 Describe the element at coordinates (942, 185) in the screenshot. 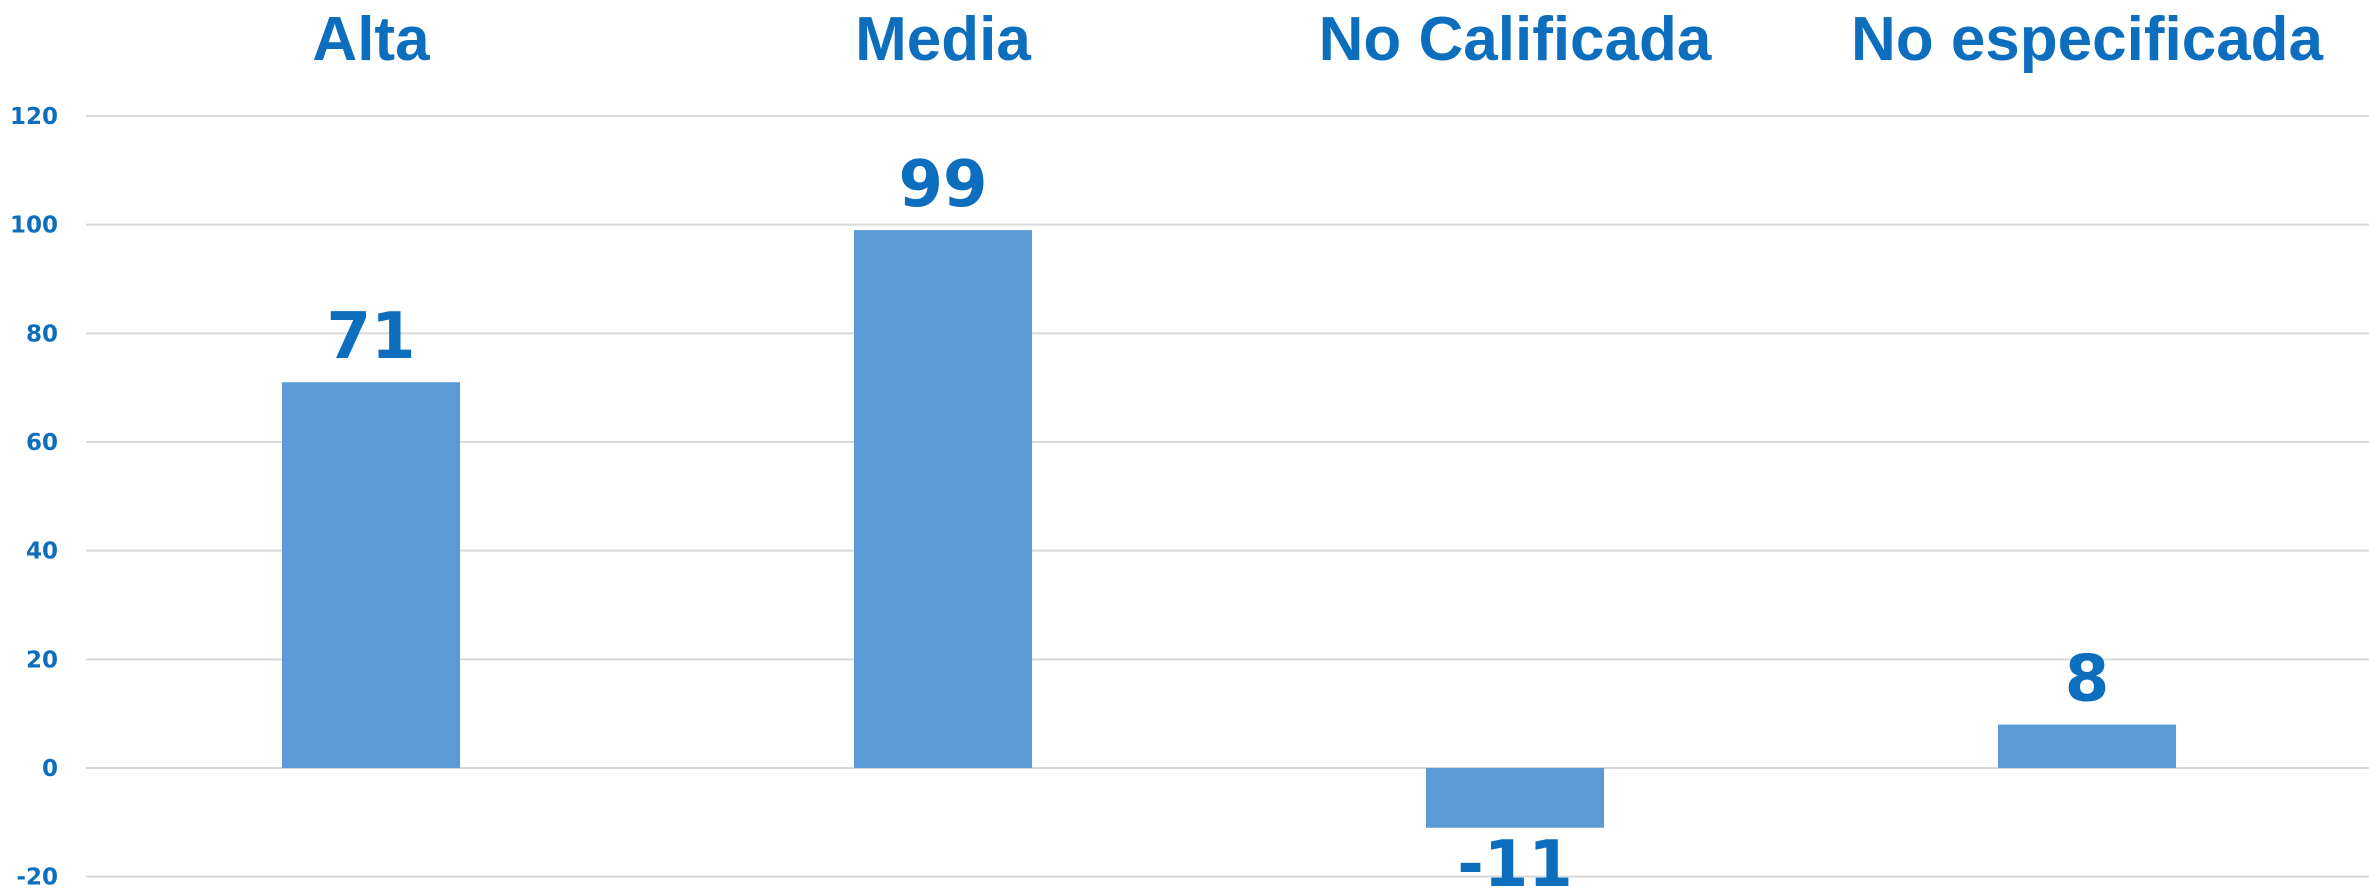

I see `data-label: 99` at that location.